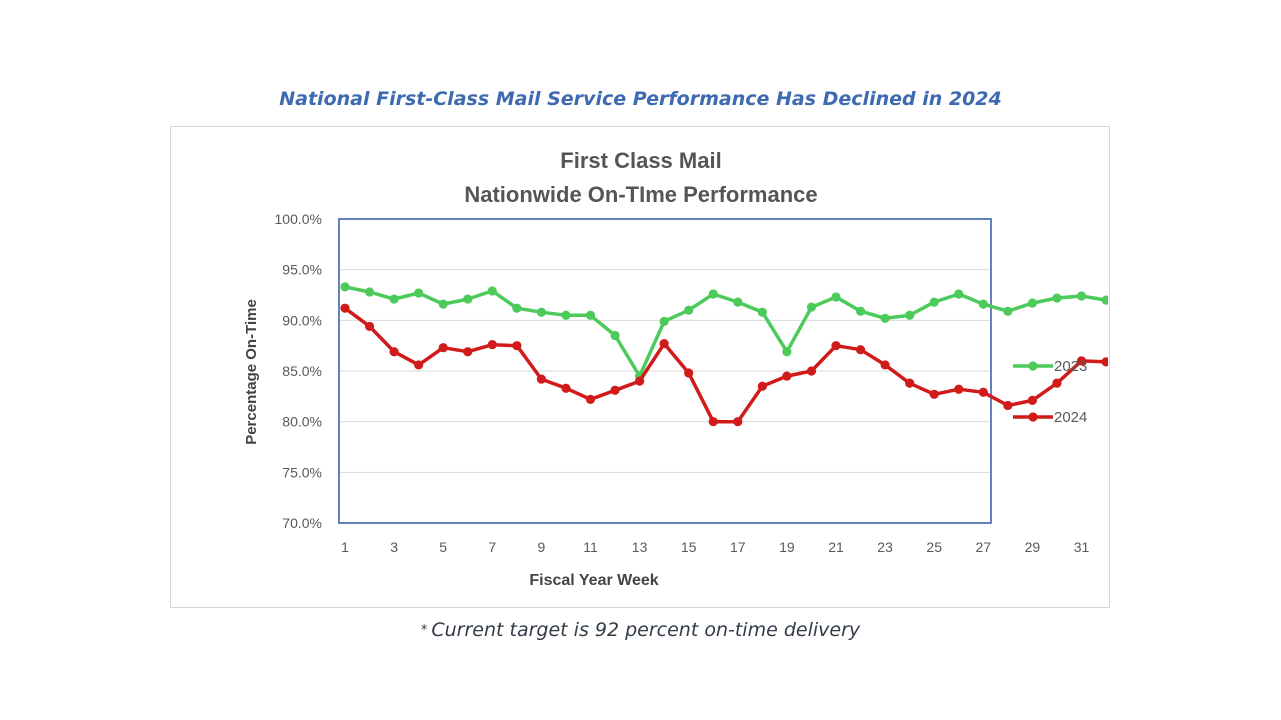  I want to click on x-tick-label: 21, so click(836, 547).